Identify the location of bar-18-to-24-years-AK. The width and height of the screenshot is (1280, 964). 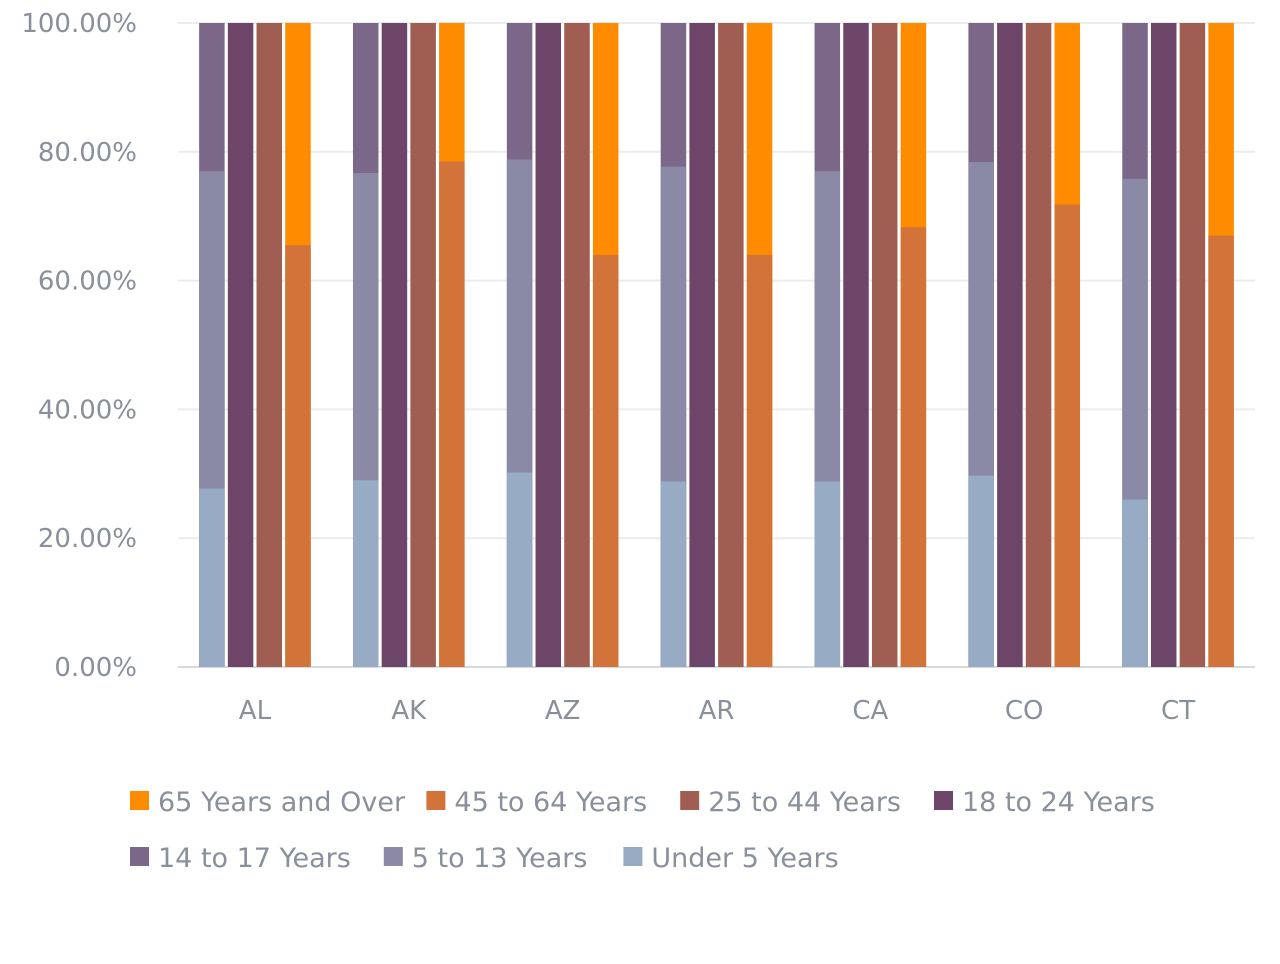
(394, 345).